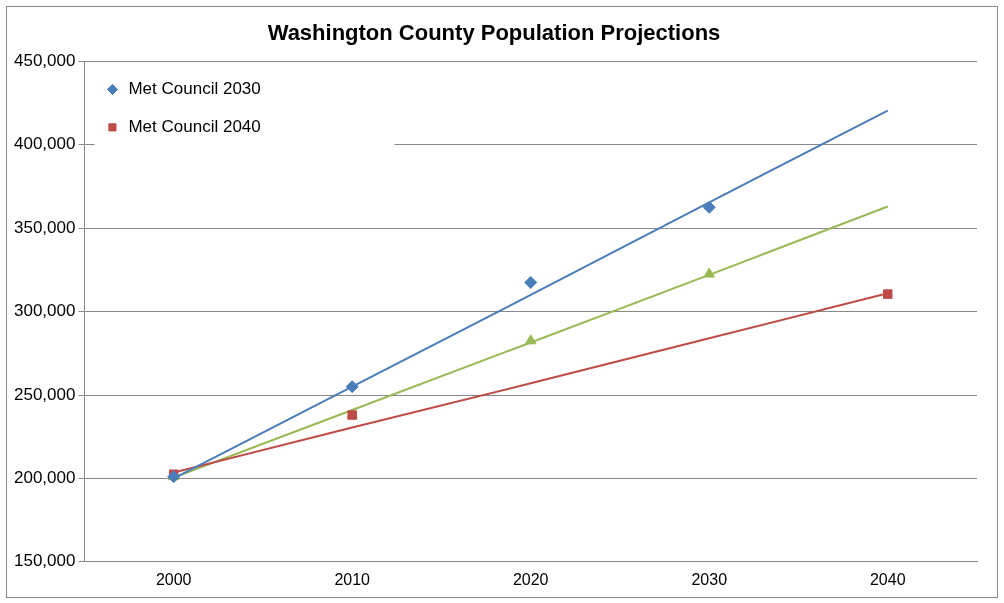 The width and height of the screenshot is (1004, 603). What do you see at coordinates (194, 127) in the screenshot?
I see `legend-label: Met Council 2040` at bounding box center [194, 127].